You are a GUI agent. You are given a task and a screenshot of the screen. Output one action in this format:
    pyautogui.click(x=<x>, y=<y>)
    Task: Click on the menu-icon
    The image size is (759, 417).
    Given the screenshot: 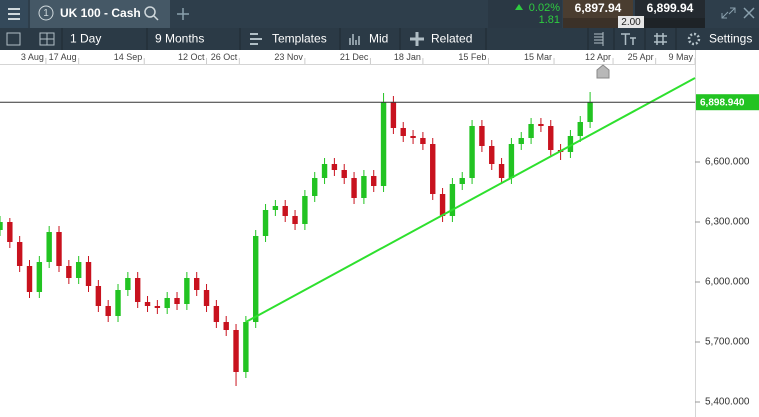 What is the action you would take?
    pyautogui.click(x=14, y=14)
    